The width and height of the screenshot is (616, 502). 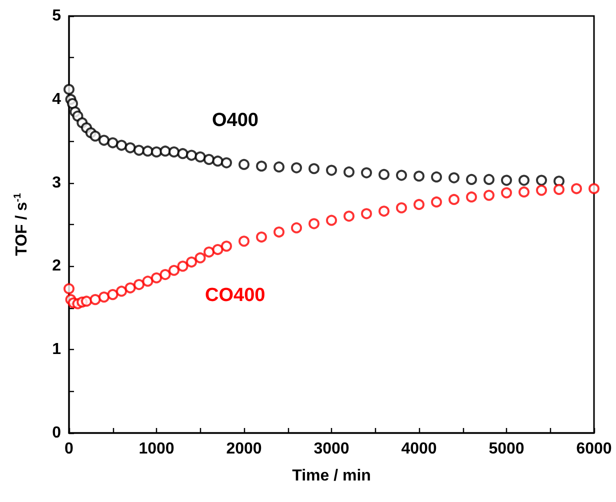 I want to click on series-label: O400, so click(x=235, y=120).